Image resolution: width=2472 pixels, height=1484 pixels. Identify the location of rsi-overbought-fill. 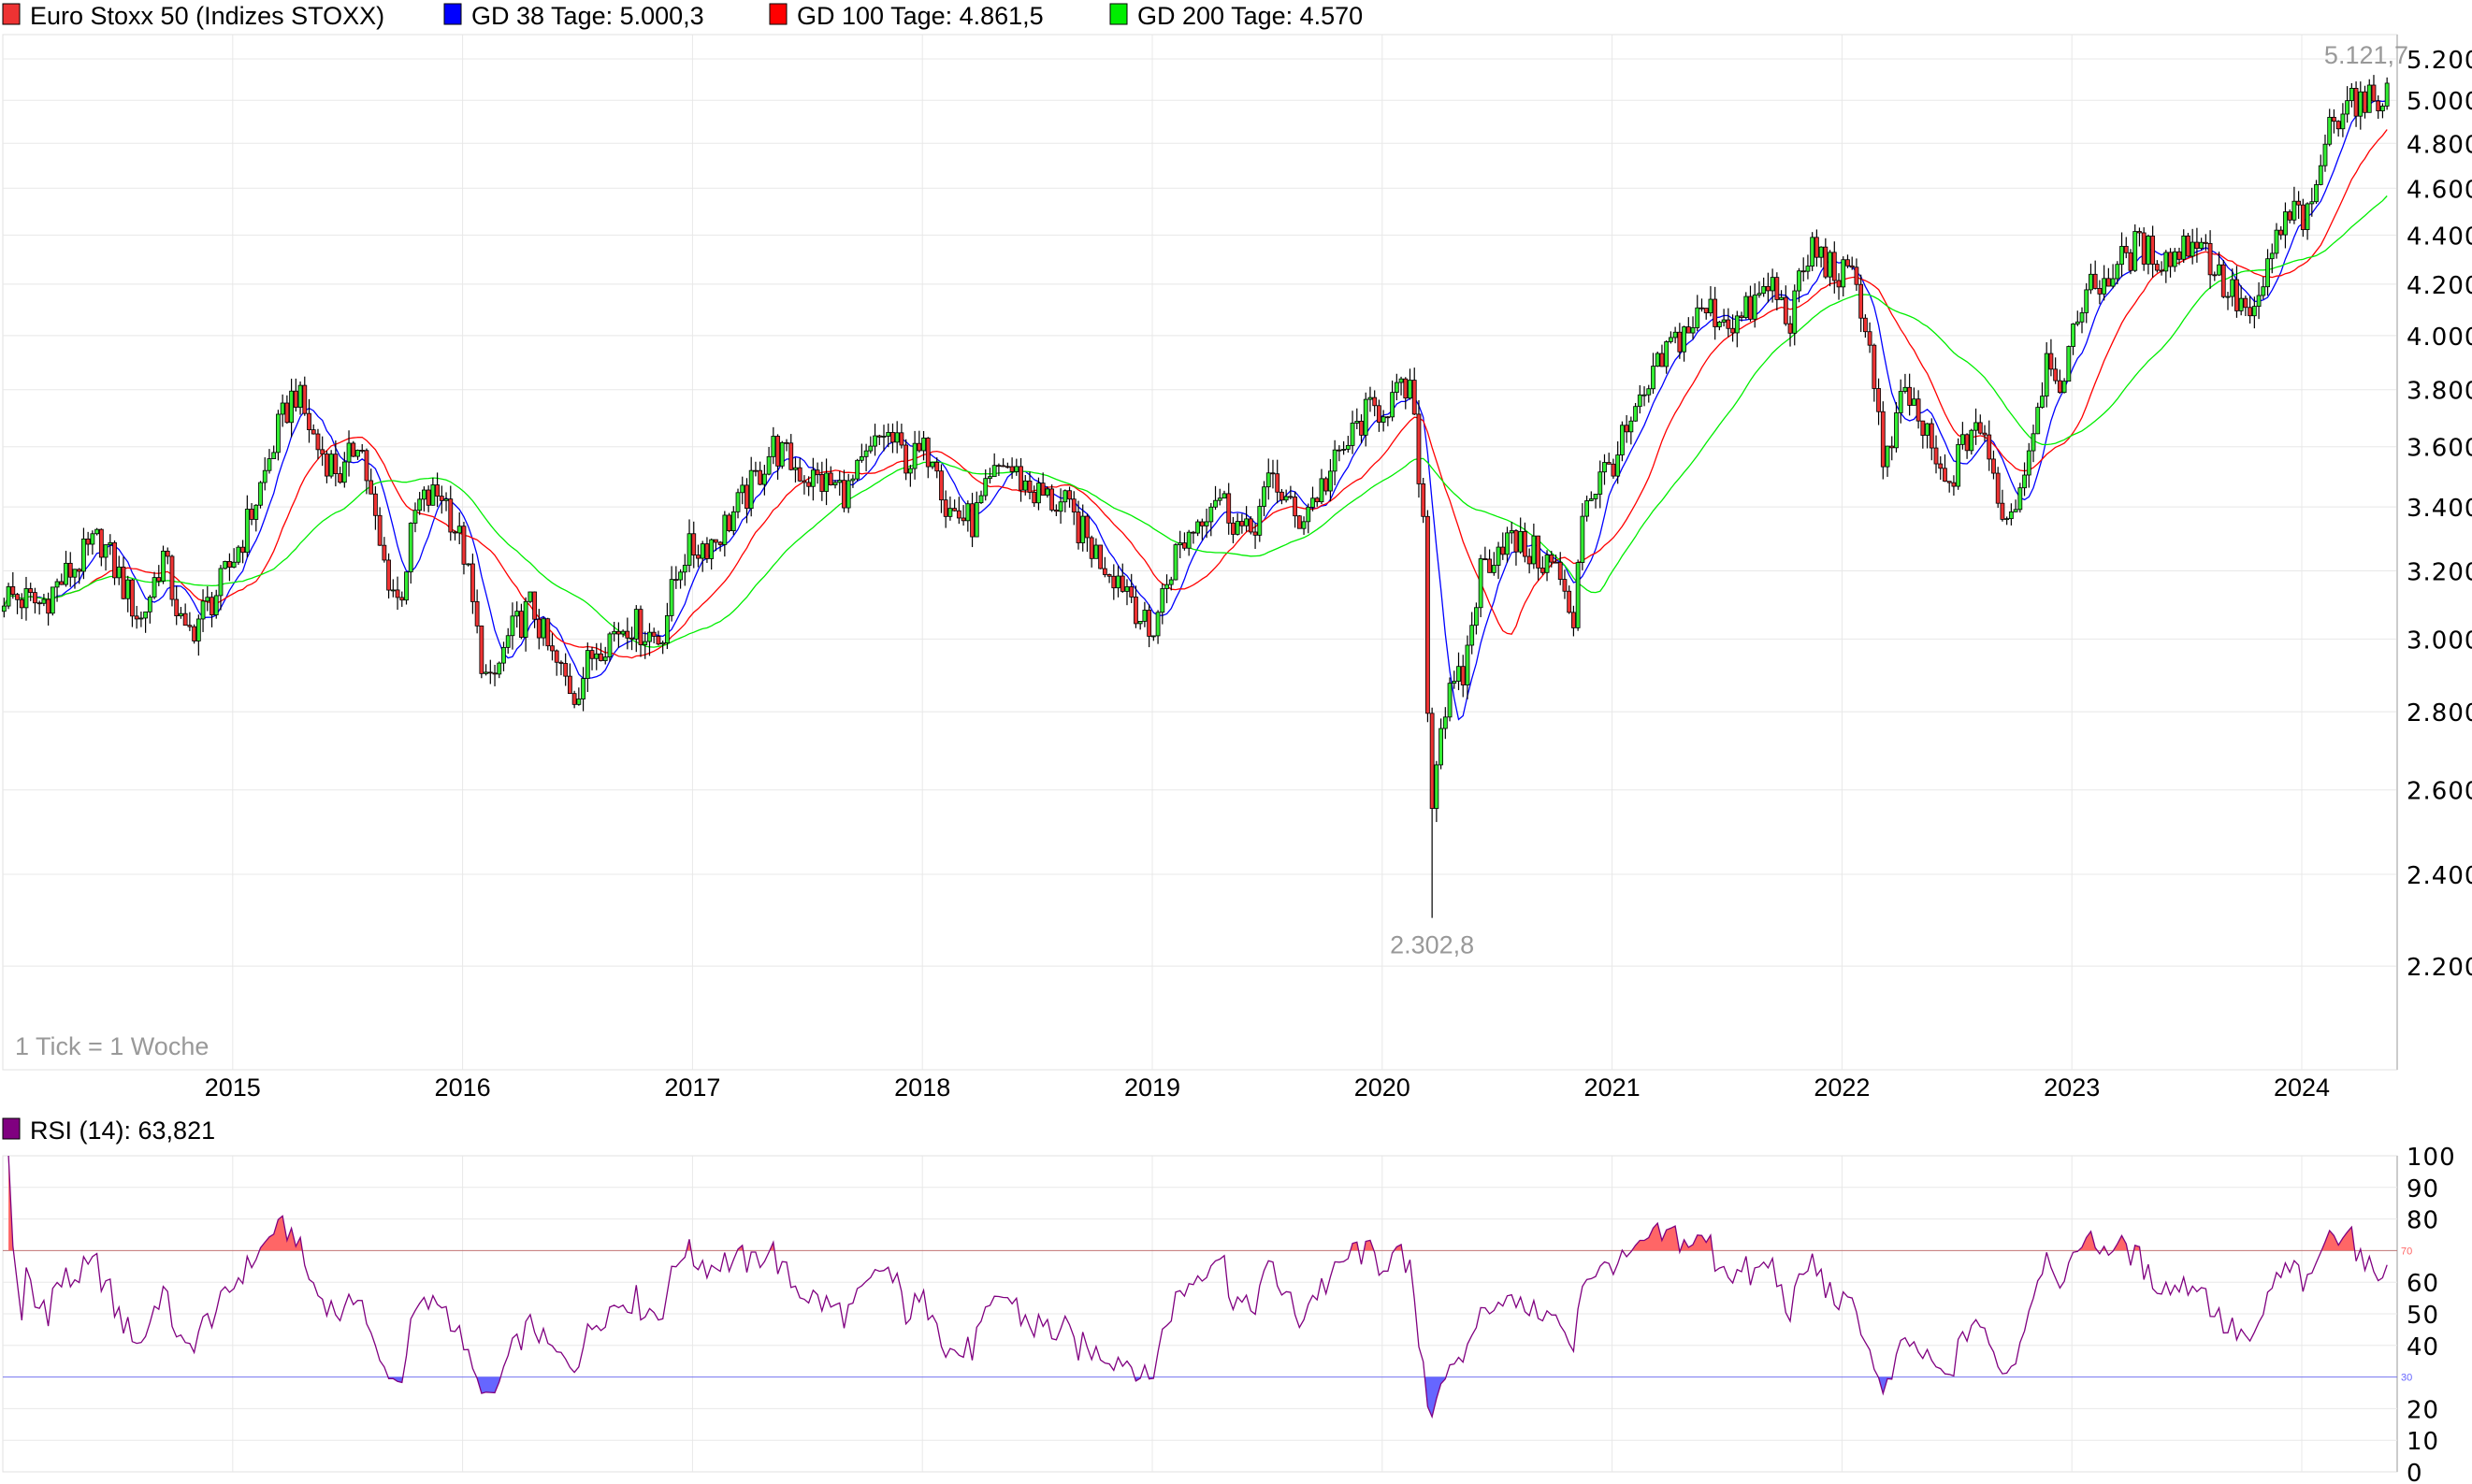
(1198, 1204).